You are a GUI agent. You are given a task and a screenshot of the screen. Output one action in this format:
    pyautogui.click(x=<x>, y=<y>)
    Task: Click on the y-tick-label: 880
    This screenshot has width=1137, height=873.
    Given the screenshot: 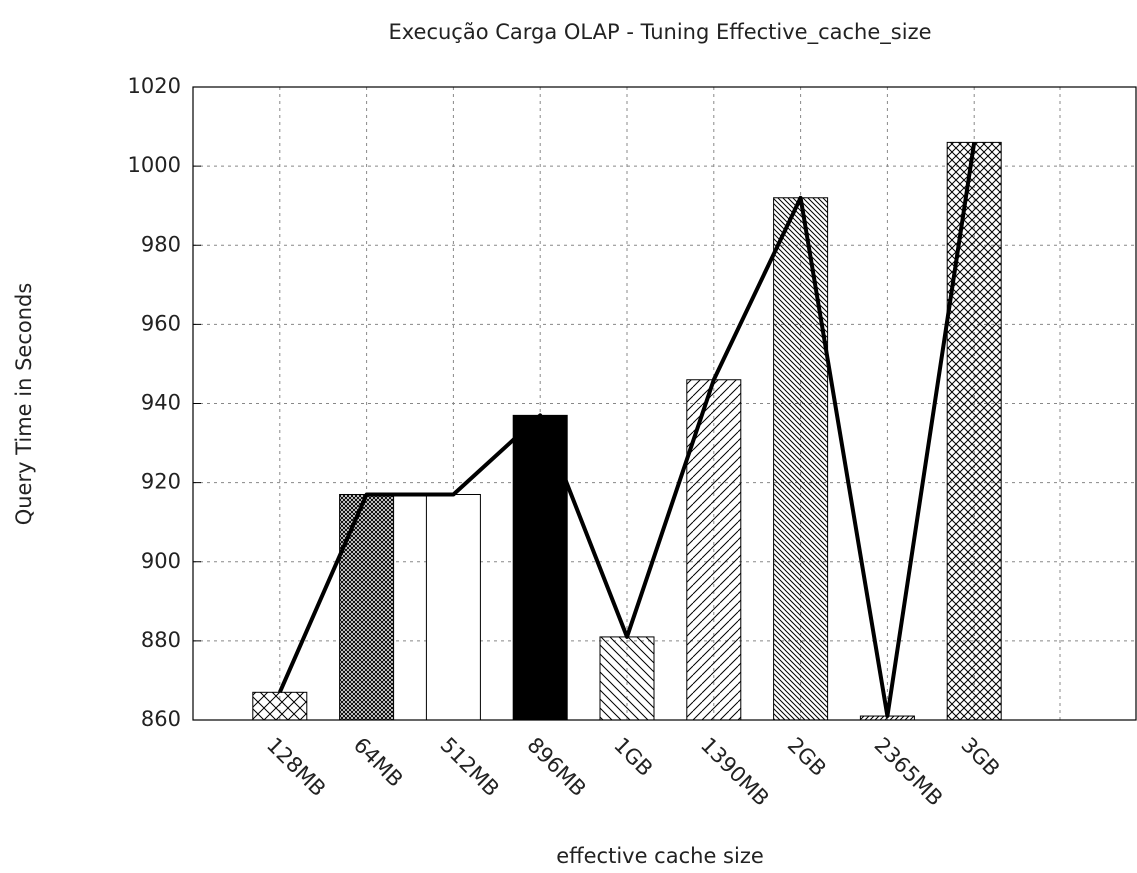 What is the action you would take?
    pyautogui.click(x=161, y=640)
    